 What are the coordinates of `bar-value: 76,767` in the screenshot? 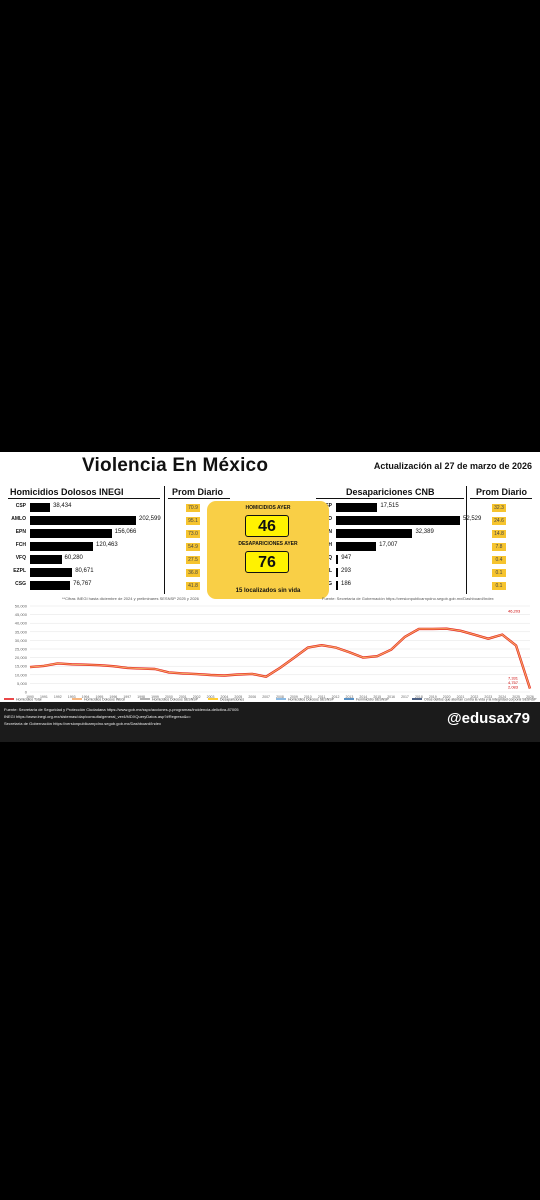 It's located at (82, 584).